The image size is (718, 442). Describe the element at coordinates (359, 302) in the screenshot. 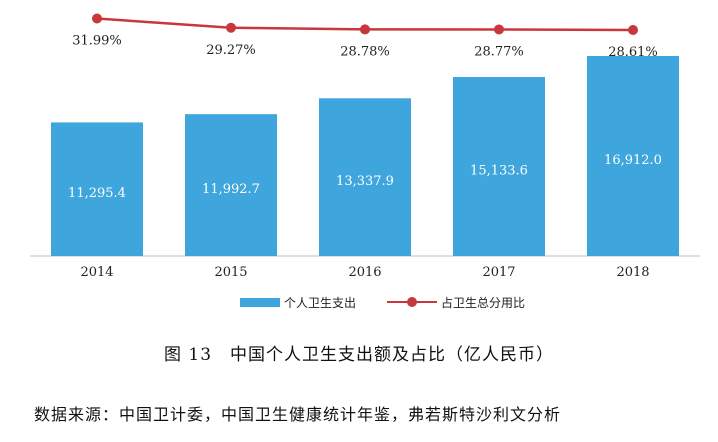

I see `legend: 个人卫生支出 占卫生总分用比` at that location.